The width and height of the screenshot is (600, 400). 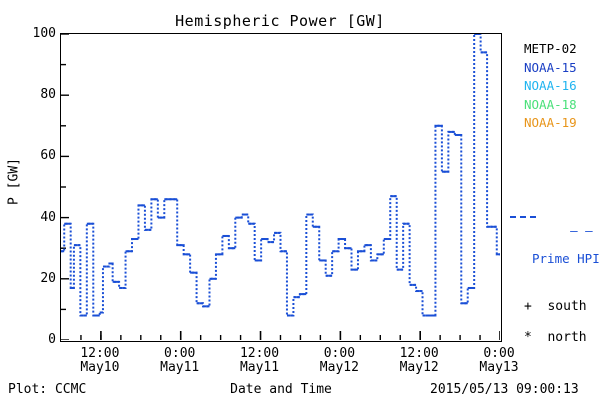 I want to click on legend-label-south: south, so click(x=567, y=306).